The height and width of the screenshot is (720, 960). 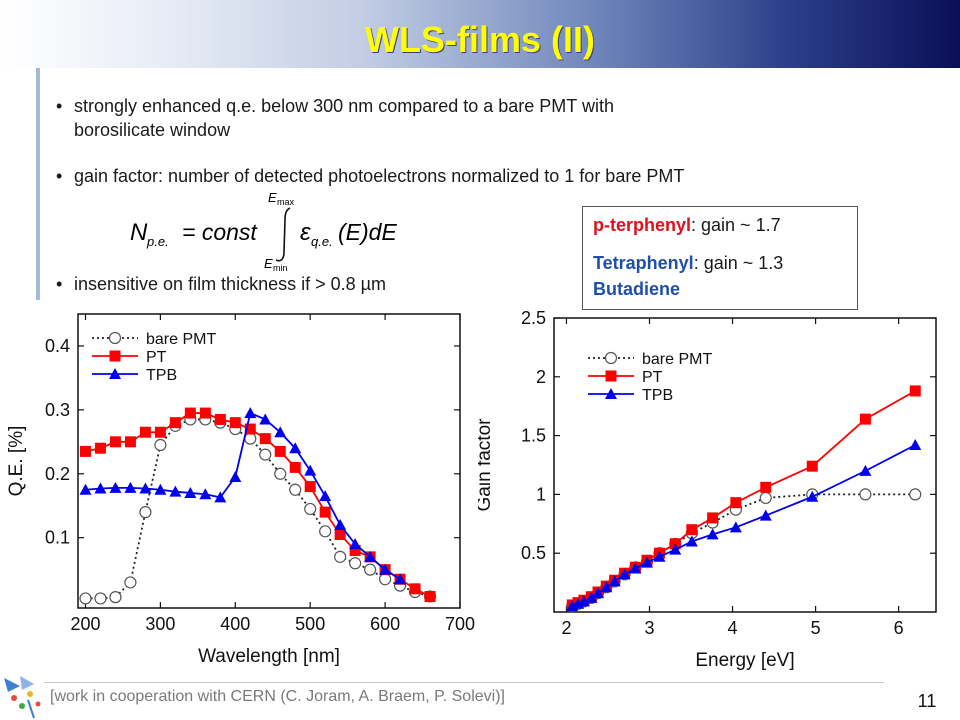 I want to click on formula-eps-sub: q.e., so click(x=322, y=241).